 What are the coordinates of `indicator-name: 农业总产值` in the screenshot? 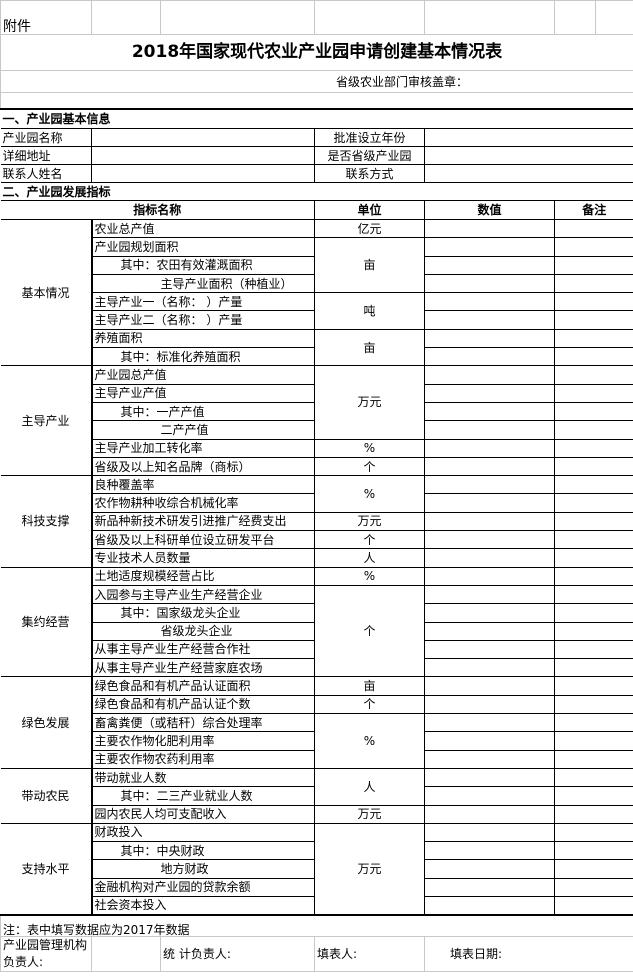 It's located at (203, 228).